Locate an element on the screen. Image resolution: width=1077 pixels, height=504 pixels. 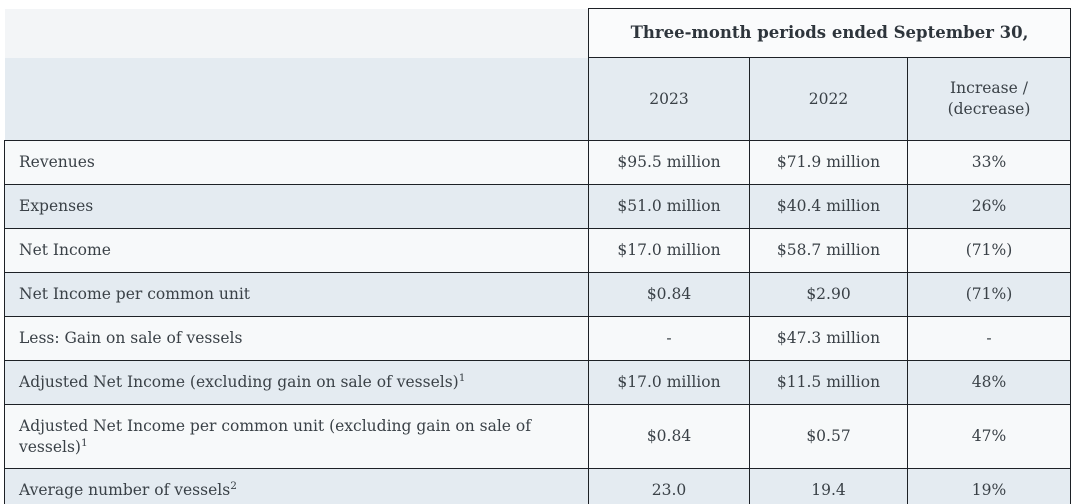
value-2023: $95.5 million is located at coordinates (669, 163).